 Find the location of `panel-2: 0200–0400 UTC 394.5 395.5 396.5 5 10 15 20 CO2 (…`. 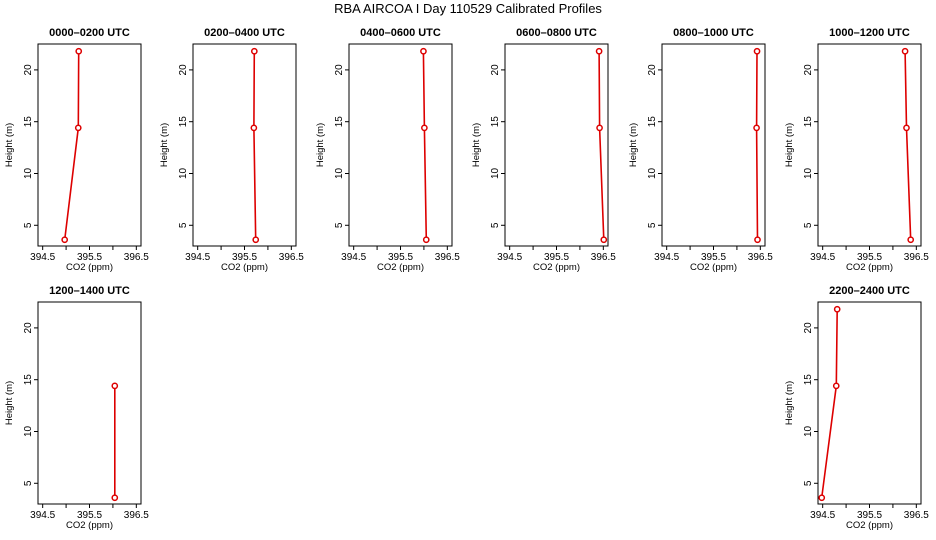

panel-2: 0200–0400 UTC 394.5 395.5 396.5 5 10 15 20 CO2 (… is located at coordinates (231, 150).